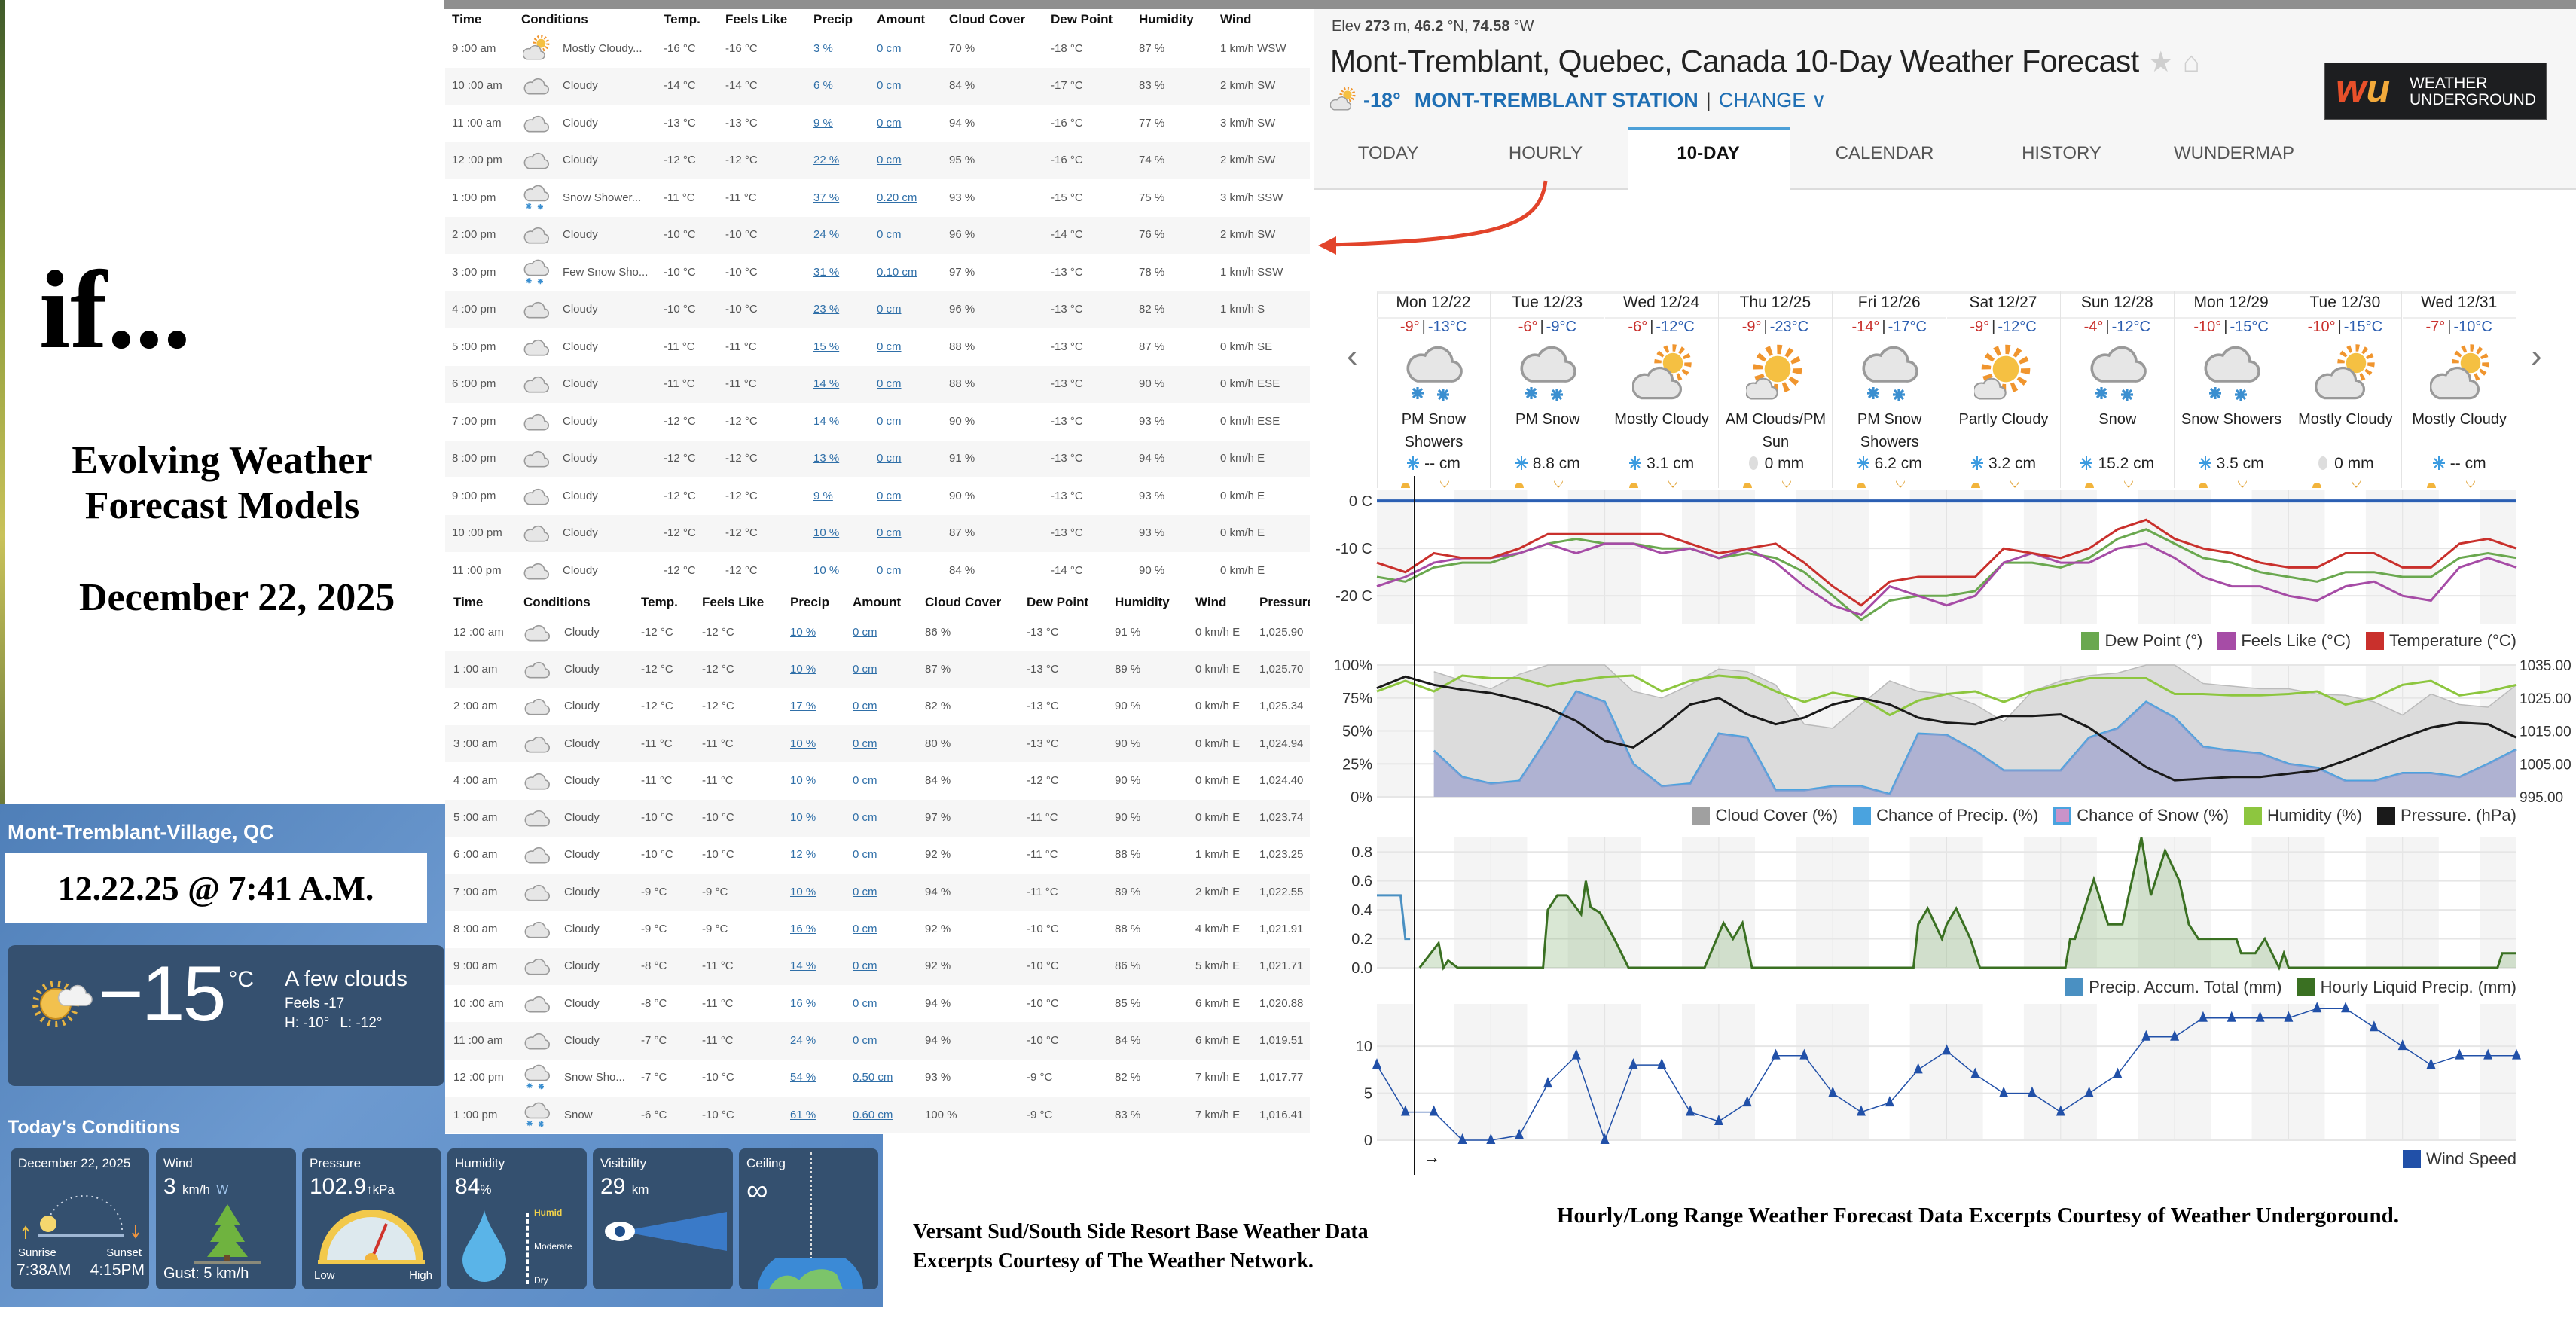 The image size is (2576, 1330). I want to click on next-days-chevron-icon: ›, so click(2536, 355).